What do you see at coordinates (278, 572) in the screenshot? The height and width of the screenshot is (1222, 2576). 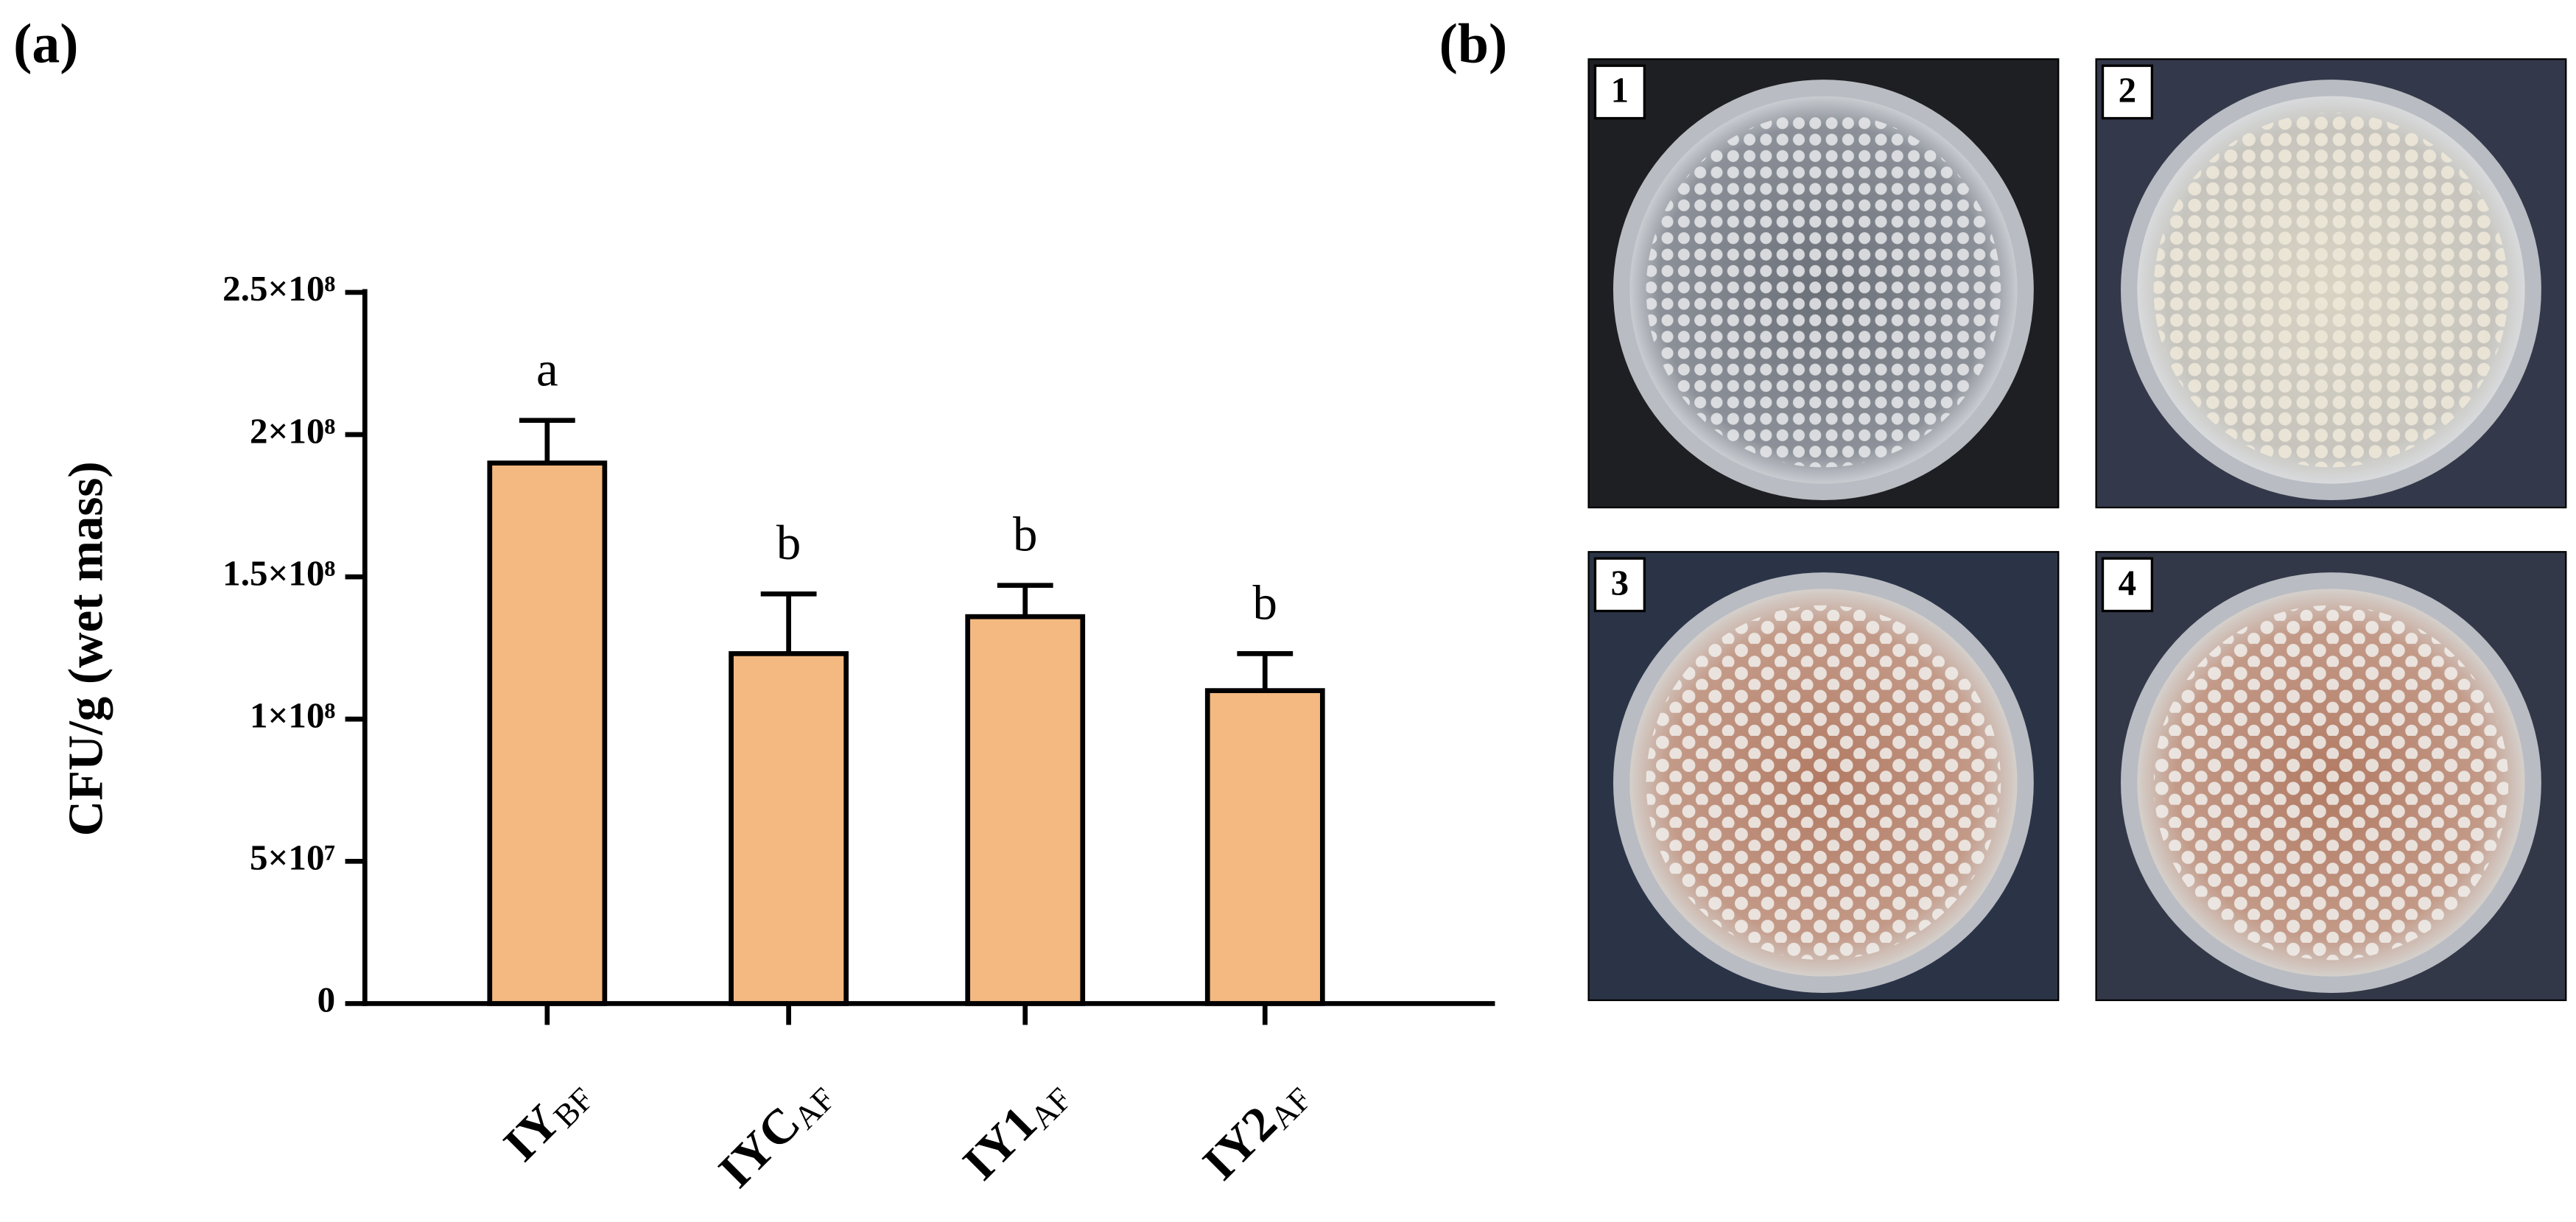 I see `y-tick-label: 1.5×10⁸` at bounding box center [278, 572].